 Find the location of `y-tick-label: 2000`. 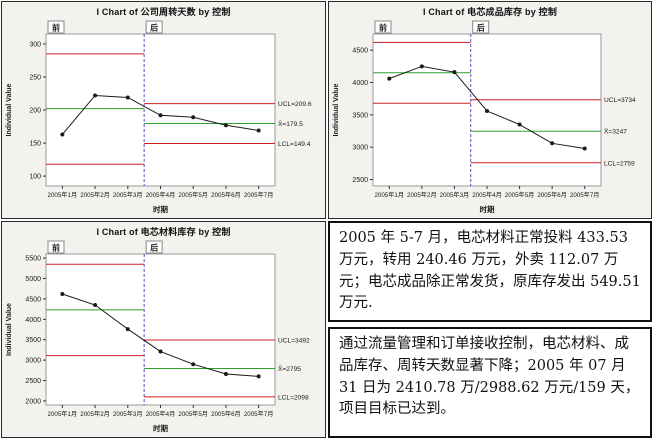

y-tick-label: 2000 is located at coordinates (33, 401).